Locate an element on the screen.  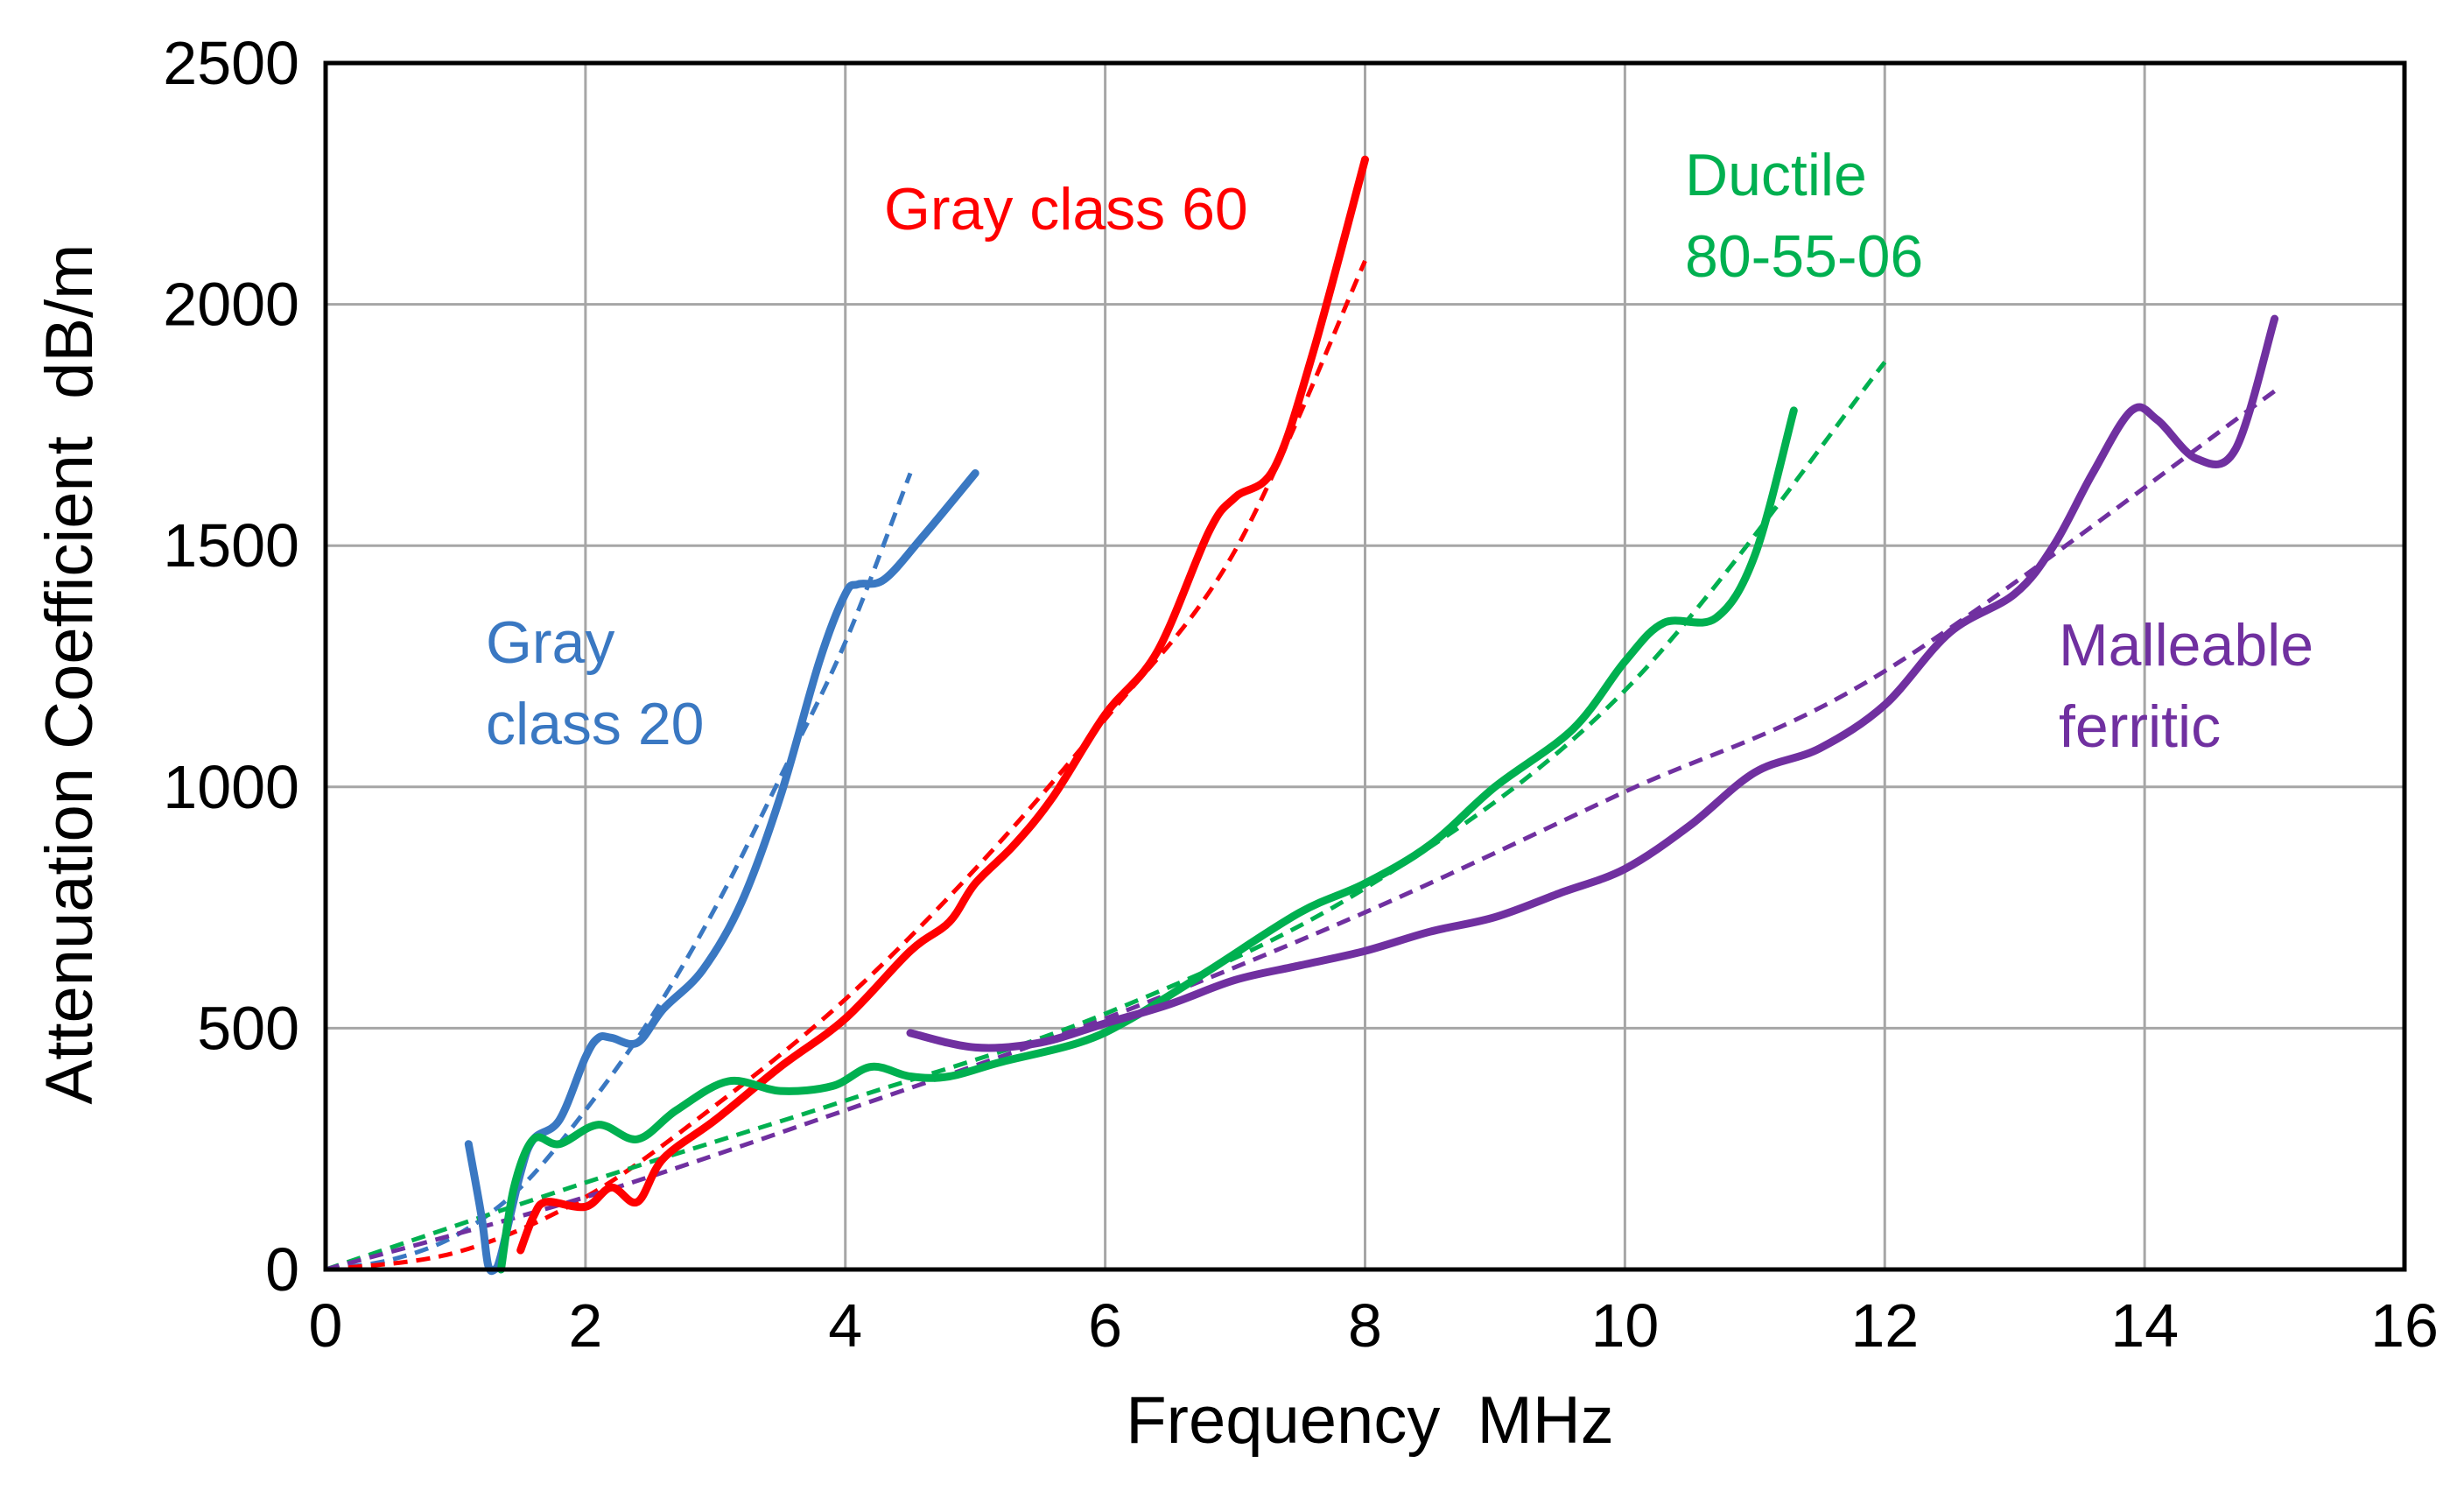
x-axis-title: Frequency MHz is located at coordinates (1370, 1420).